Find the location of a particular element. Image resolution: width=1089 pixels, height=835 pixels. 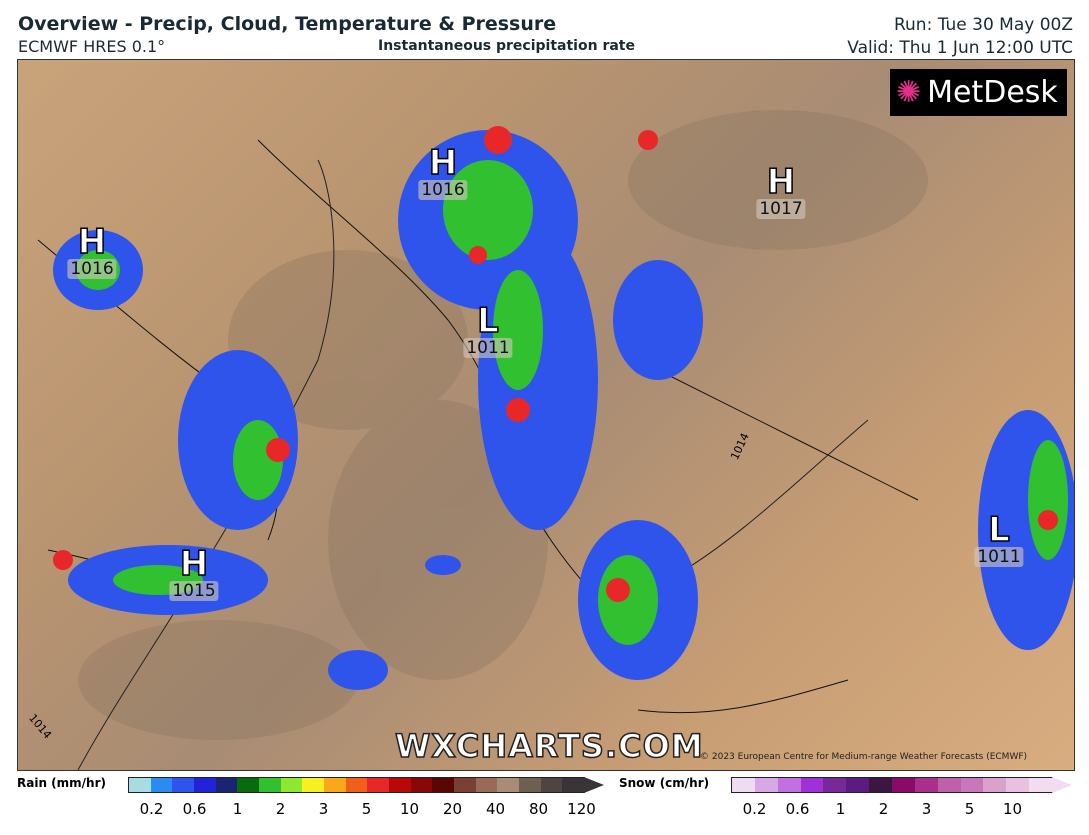

colorbar-tick-label: 120 is located at coordinates (581, 809).